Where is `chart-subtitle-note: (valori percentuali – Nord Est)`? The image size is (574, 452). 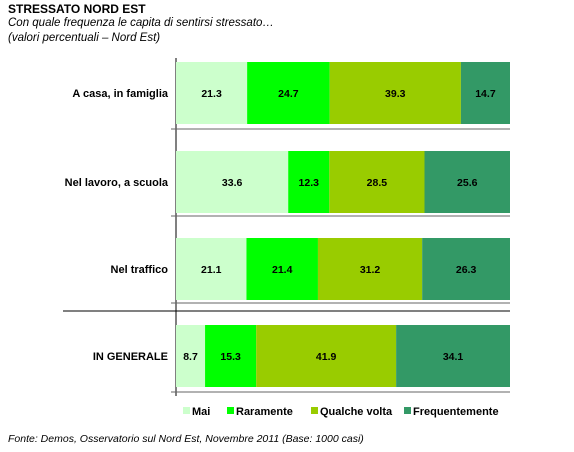
chart-subtitle-note: (valori percentuali – Nord Est) is located at coordinates (84, 38).